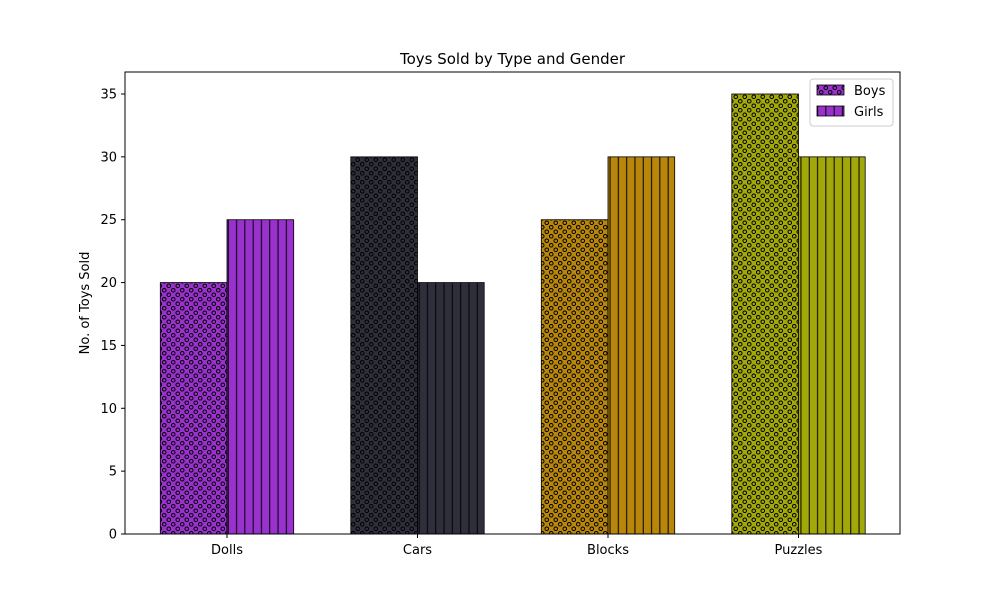 This screenshot has width=1000, height=604. Describe the element at coordinates (193, 408) in the screenshot. I see `bar-dolls-boys` at that location.